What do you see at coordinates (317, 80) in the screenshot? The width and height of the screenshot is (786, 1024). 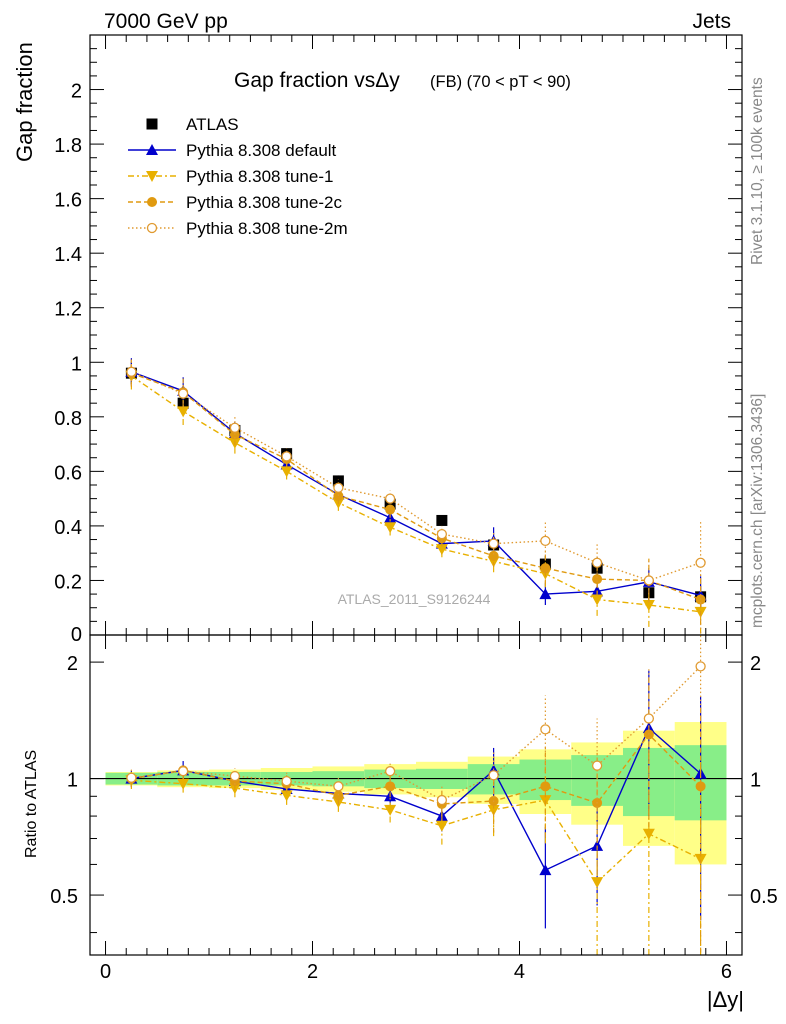 I see `main-plot-title-text: Gap fraction vsΔy` at bounding box center [317, 80].